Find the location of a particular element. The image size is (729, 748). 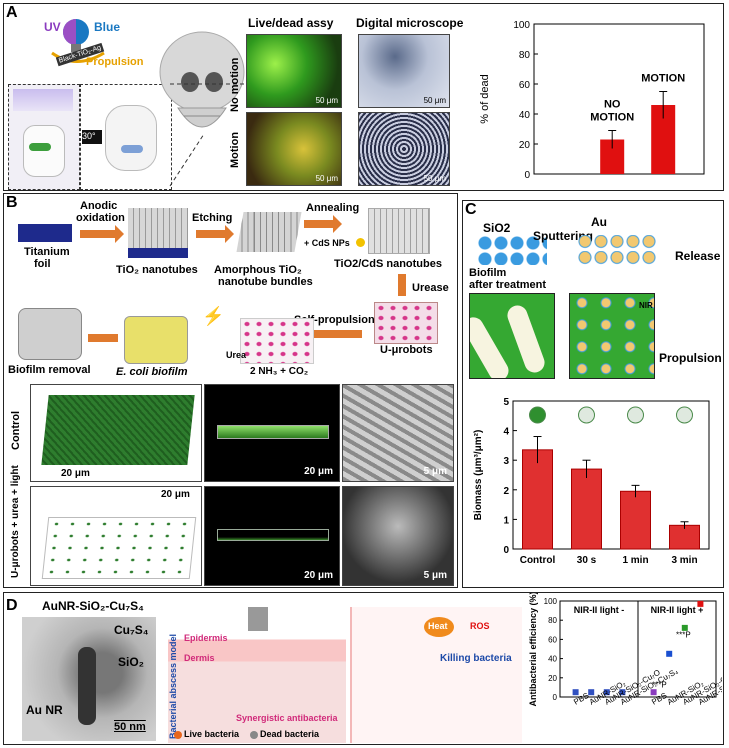

blue-label: Blue is located at coordinates (107, 27).